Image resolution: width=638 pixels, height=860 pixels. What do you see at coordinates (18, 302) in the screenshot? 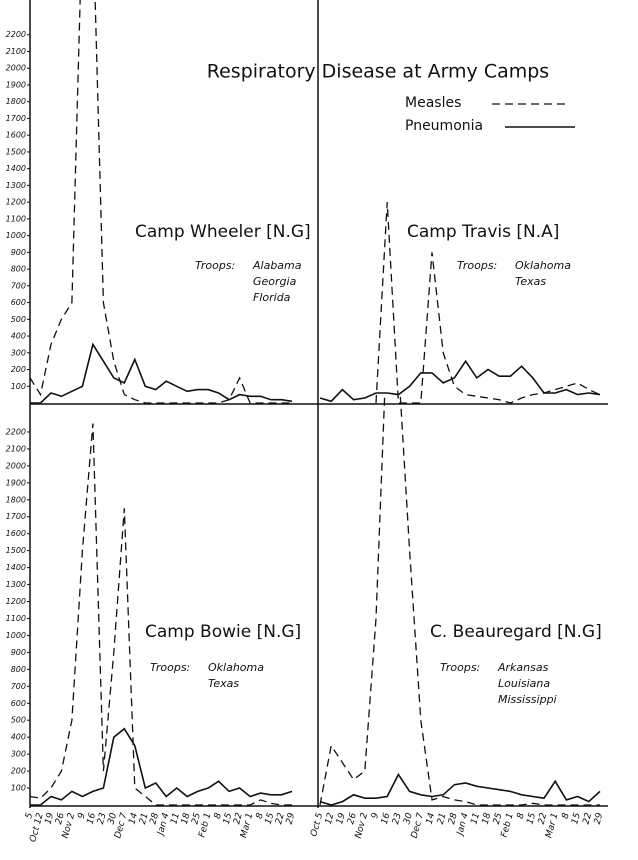
I see `y-tick-label: 600` at bounding box center [18, 302].